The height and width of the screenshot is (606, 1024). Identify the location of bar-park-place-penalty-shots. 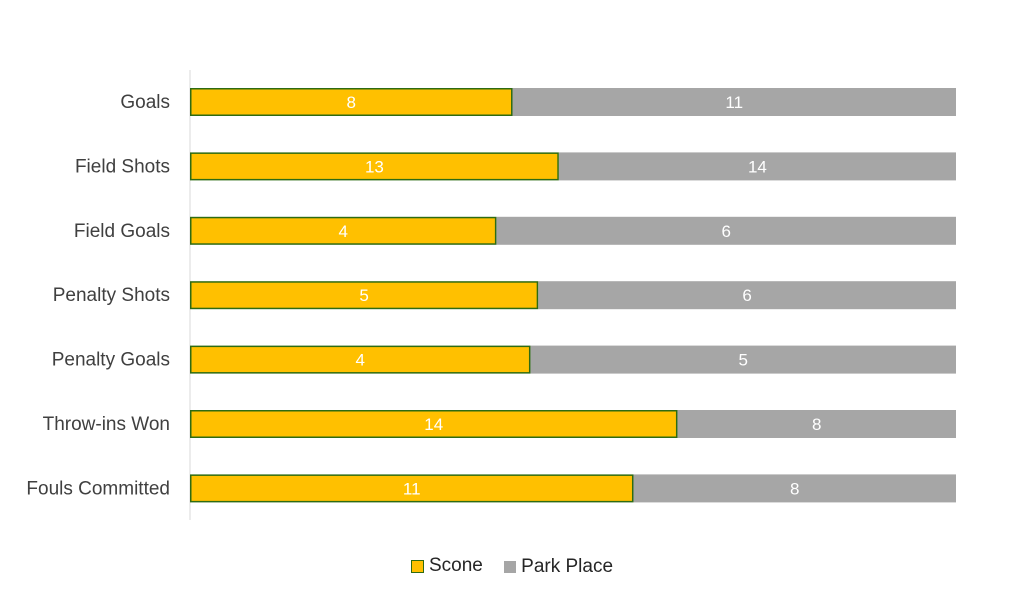
(747, 295).